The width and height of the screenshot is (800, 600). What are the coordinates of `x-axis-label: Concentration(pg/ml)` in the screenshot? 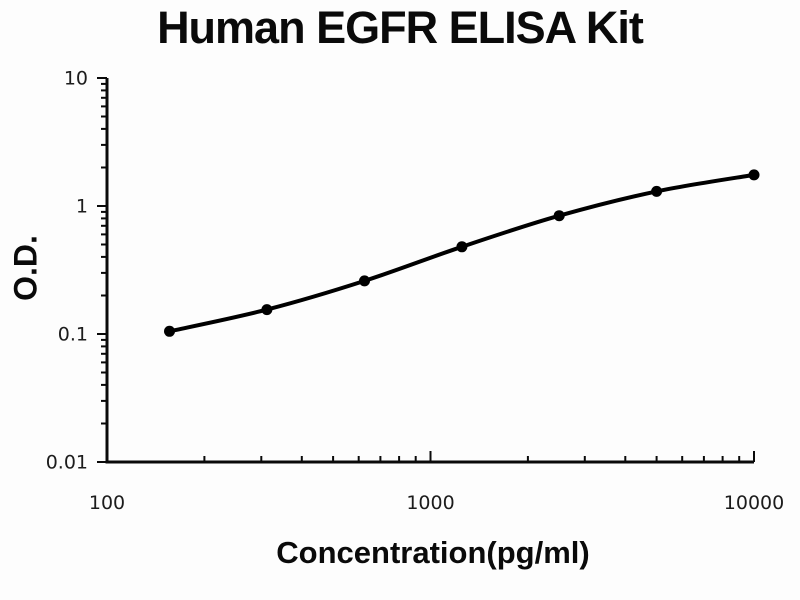 It's located at (433, 552).